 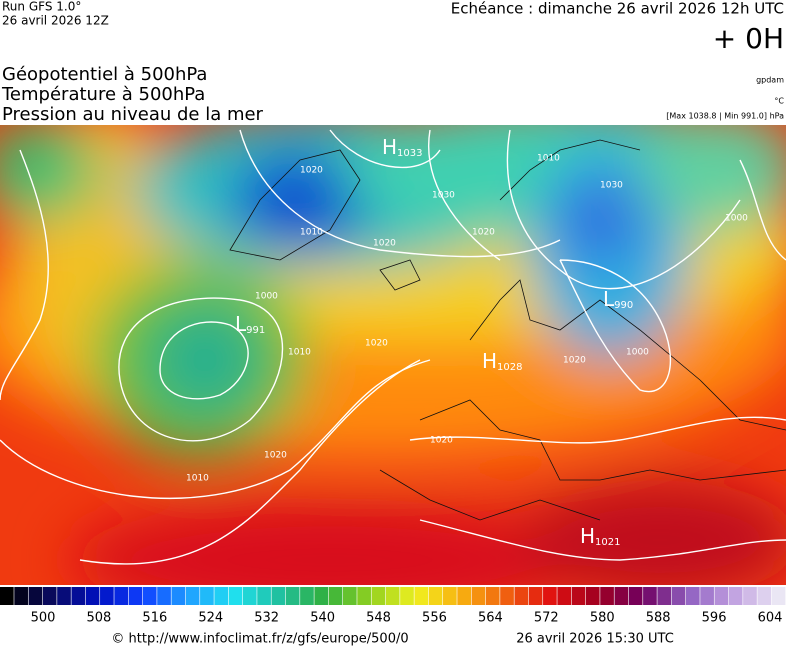 I want to click on colorbar-tick-label: 524, so click(x=210, y=618).